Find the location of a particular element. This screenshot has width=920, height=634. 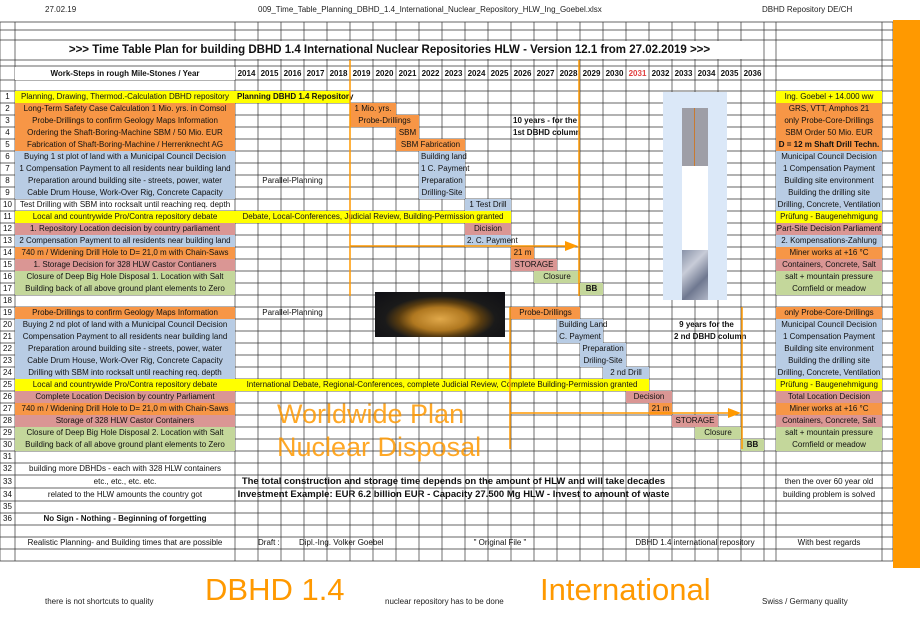

gantt-bar: SBM is located at coordinates (407, 133).